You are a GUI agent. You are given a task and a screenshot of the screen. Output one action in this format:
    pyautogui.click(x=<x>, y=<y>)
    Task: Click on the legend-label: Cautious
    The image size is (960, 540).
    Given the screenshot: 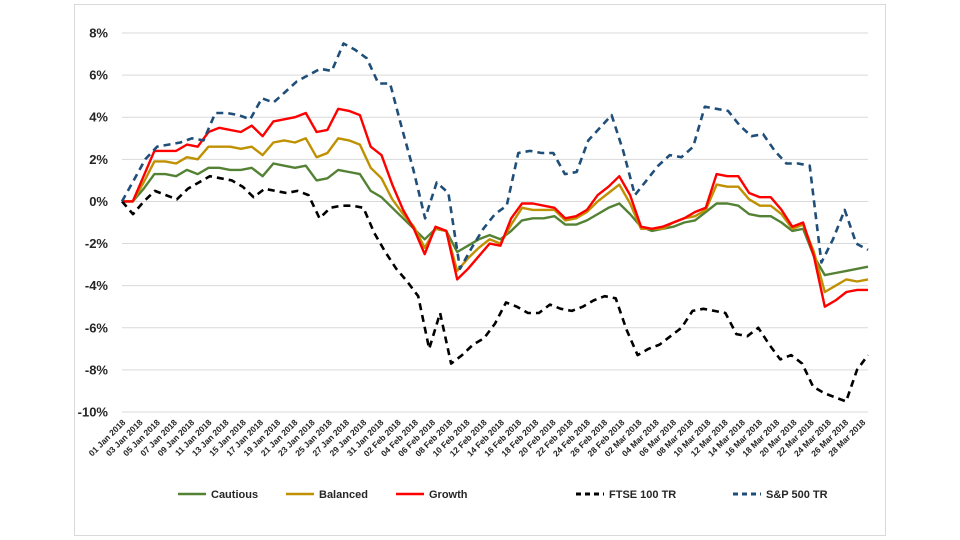 What is the action you would take?
    pyautogui.click(x=234, y=495)
    